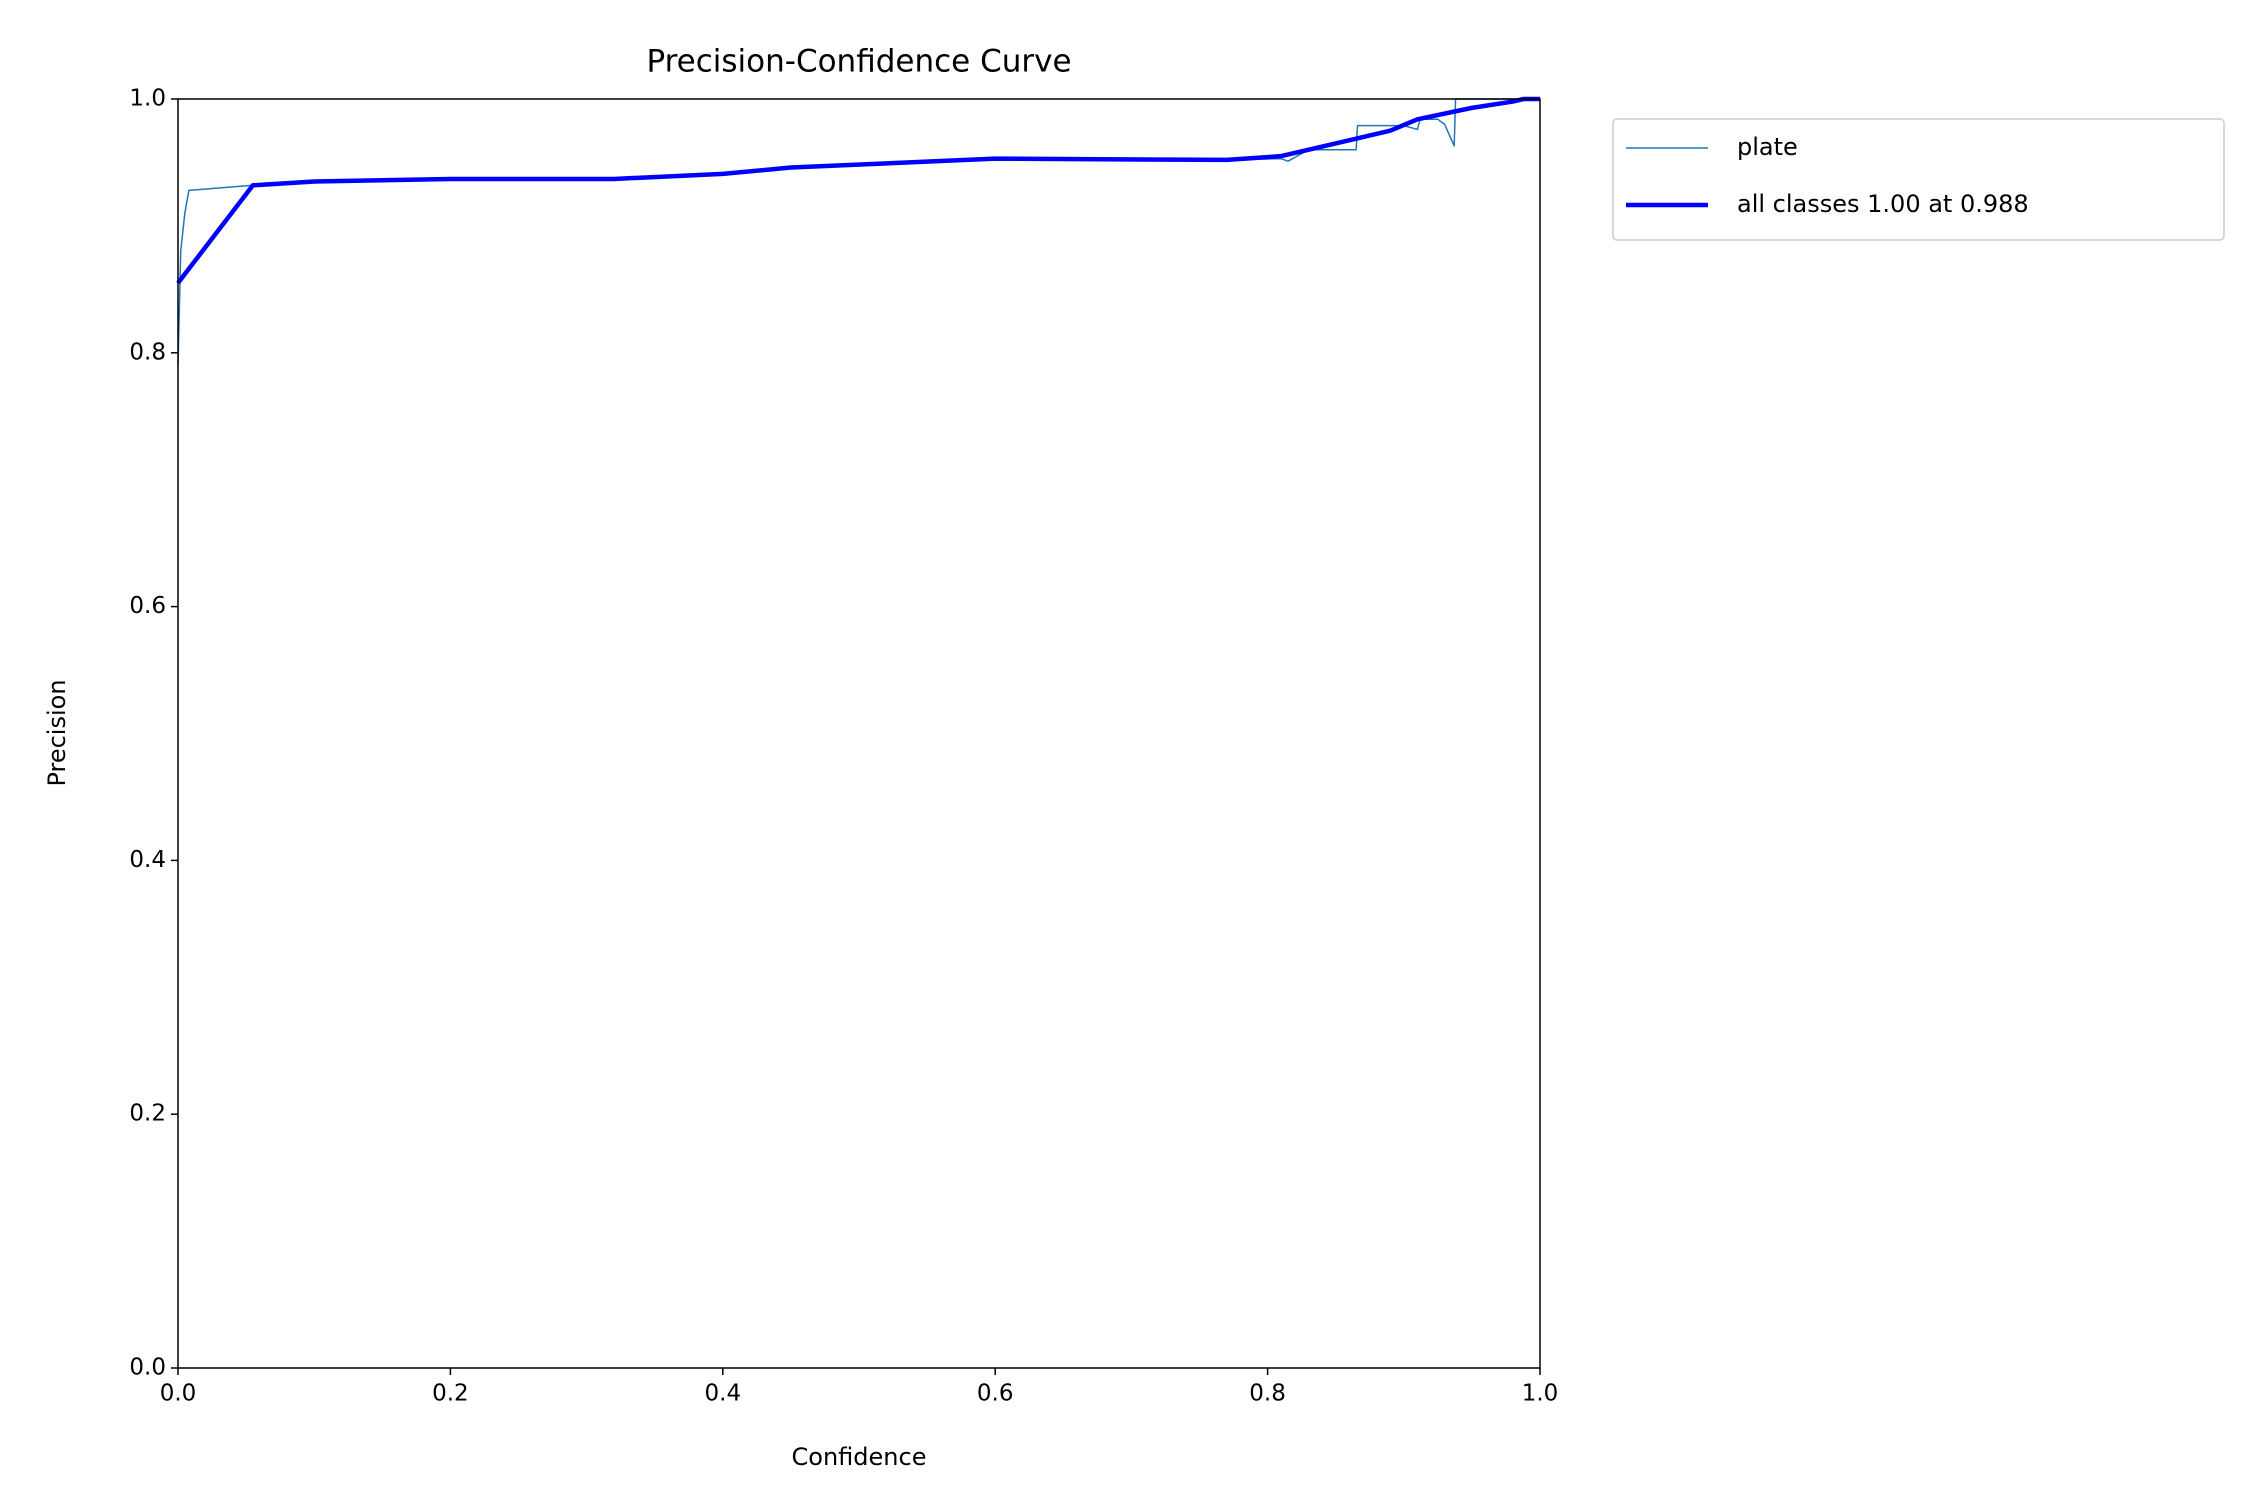  Describe the element at coordinates (723, 1394) in the screenshot. I see `x-tick-label: 0.4` at that location.